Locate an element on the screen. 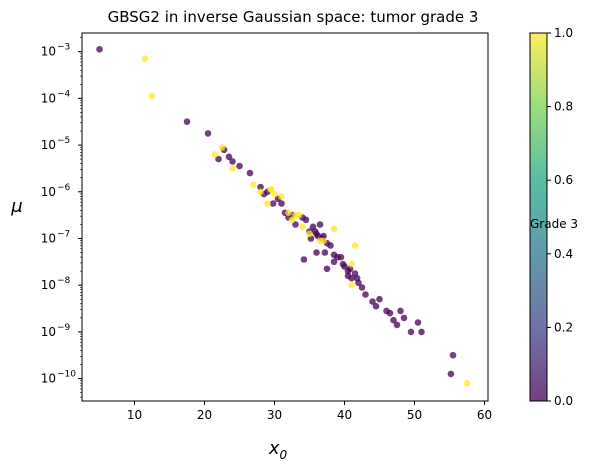  y-tick-label-exponent: −5 is located at coordinates (63, 141).